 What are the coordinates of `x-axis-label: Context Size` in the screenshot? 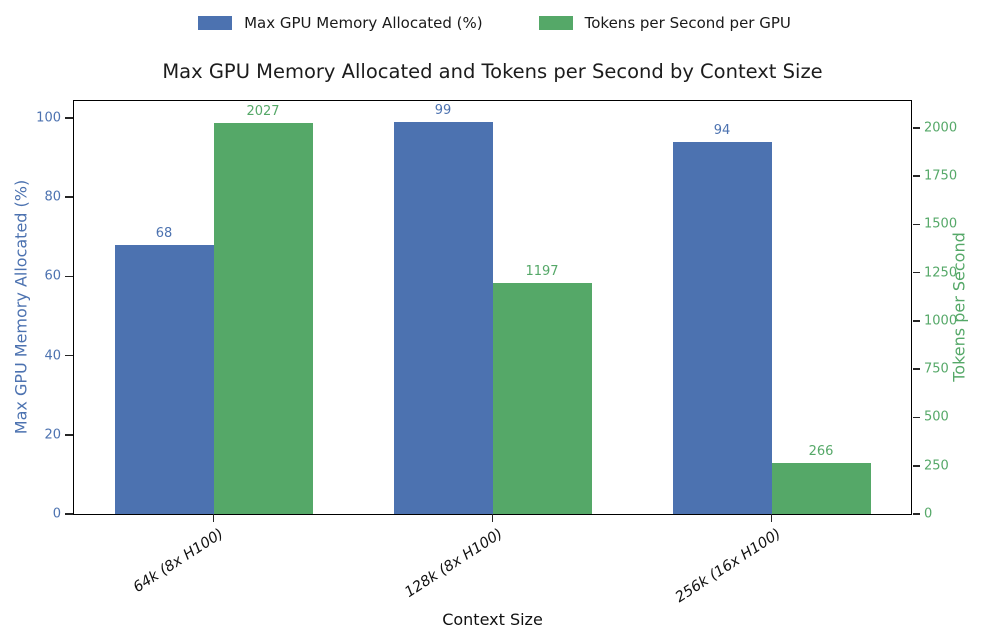 It's located at (492, 619).